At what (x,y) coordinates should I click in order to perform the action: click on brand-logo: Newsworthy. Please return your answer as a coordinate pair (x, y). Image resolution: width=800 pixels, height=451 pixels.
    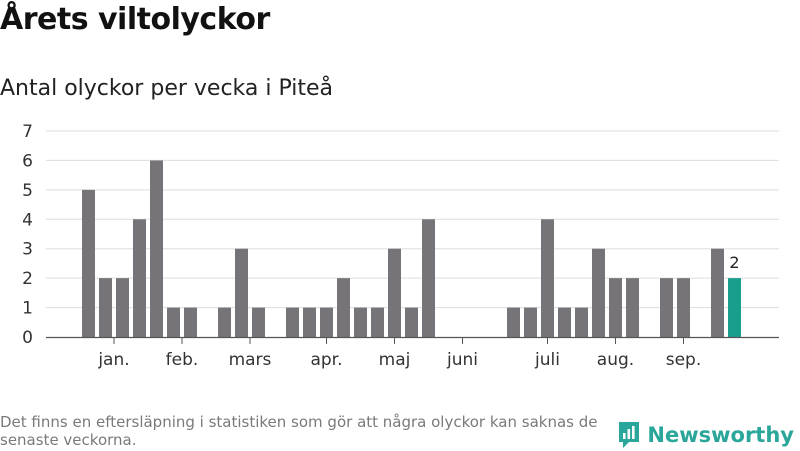
    Looking at the image, I should click on (705, 435).